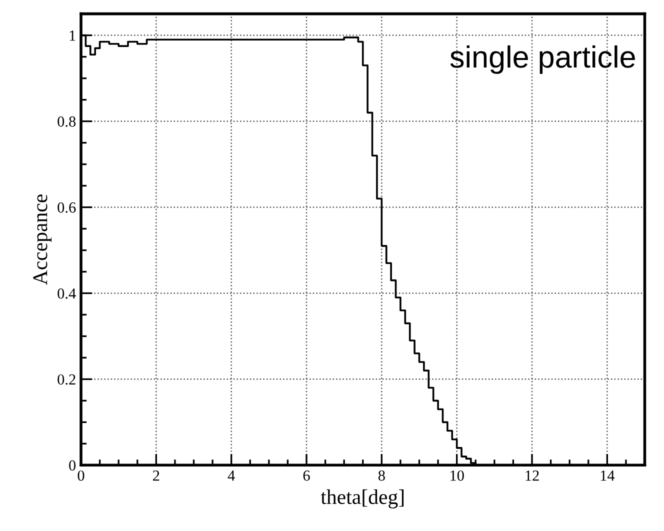  Describe the element at coordinates (231, 475) in the screenshot. I see `x-tick-label: 4` at that location.